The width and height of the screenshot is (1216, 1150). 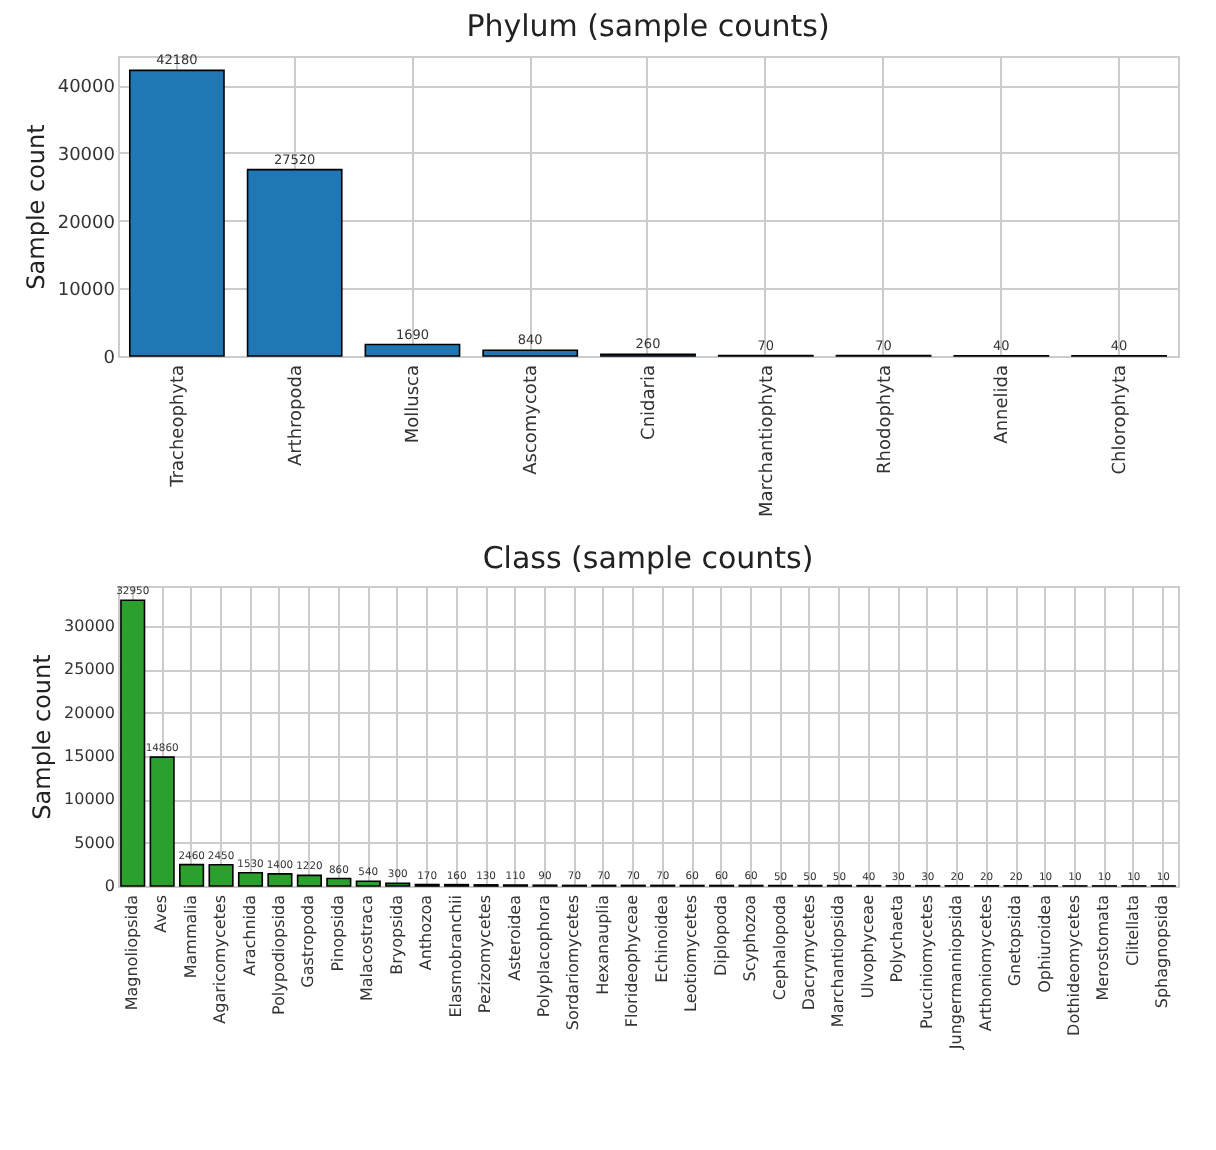 I want to click on x-tick-label: Dothideomycetes, so click(x=1073, y=965).